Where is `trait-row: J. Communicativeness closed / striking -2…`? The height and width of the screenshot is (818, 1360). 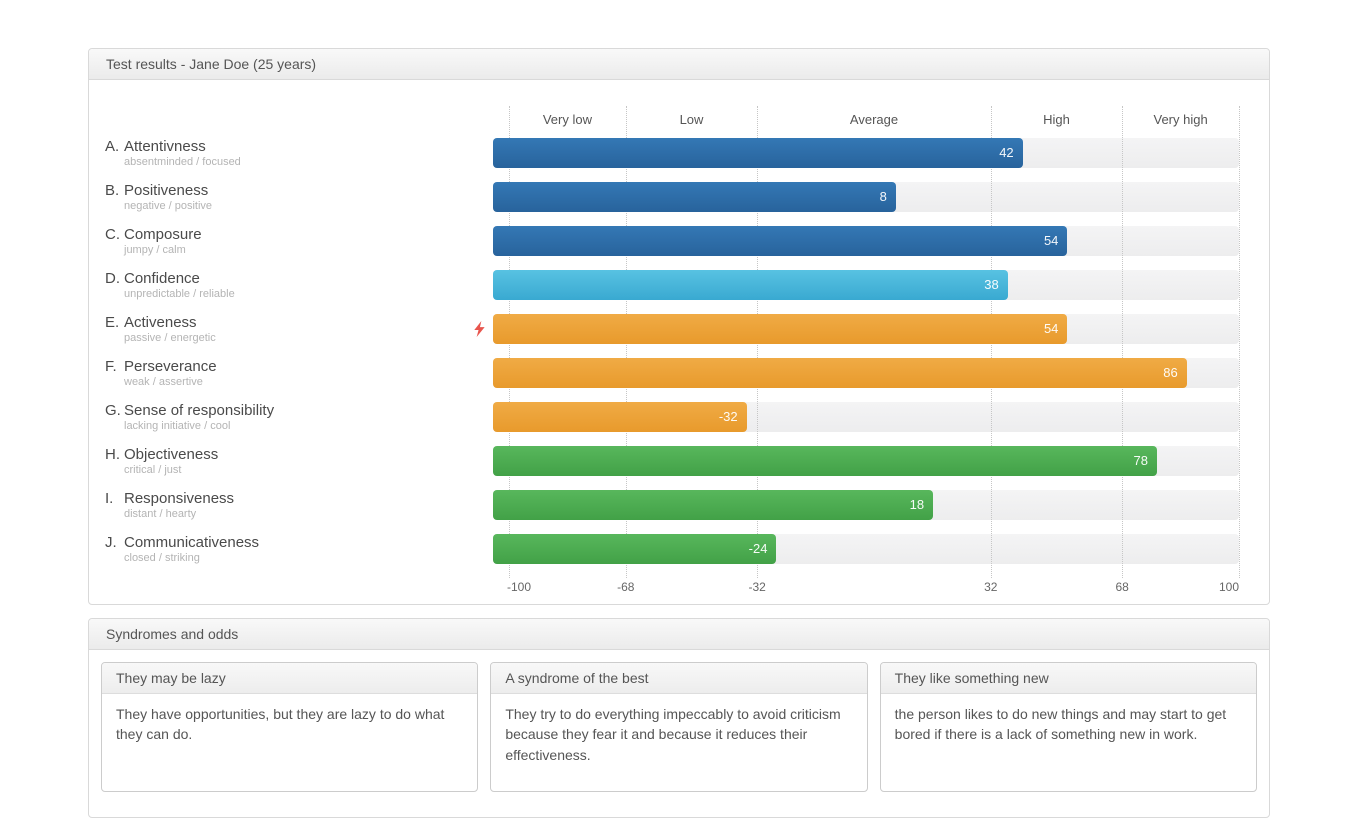 trait-row: J. Communicativeness closed / striking -2… is located at coordinates (679, 549).